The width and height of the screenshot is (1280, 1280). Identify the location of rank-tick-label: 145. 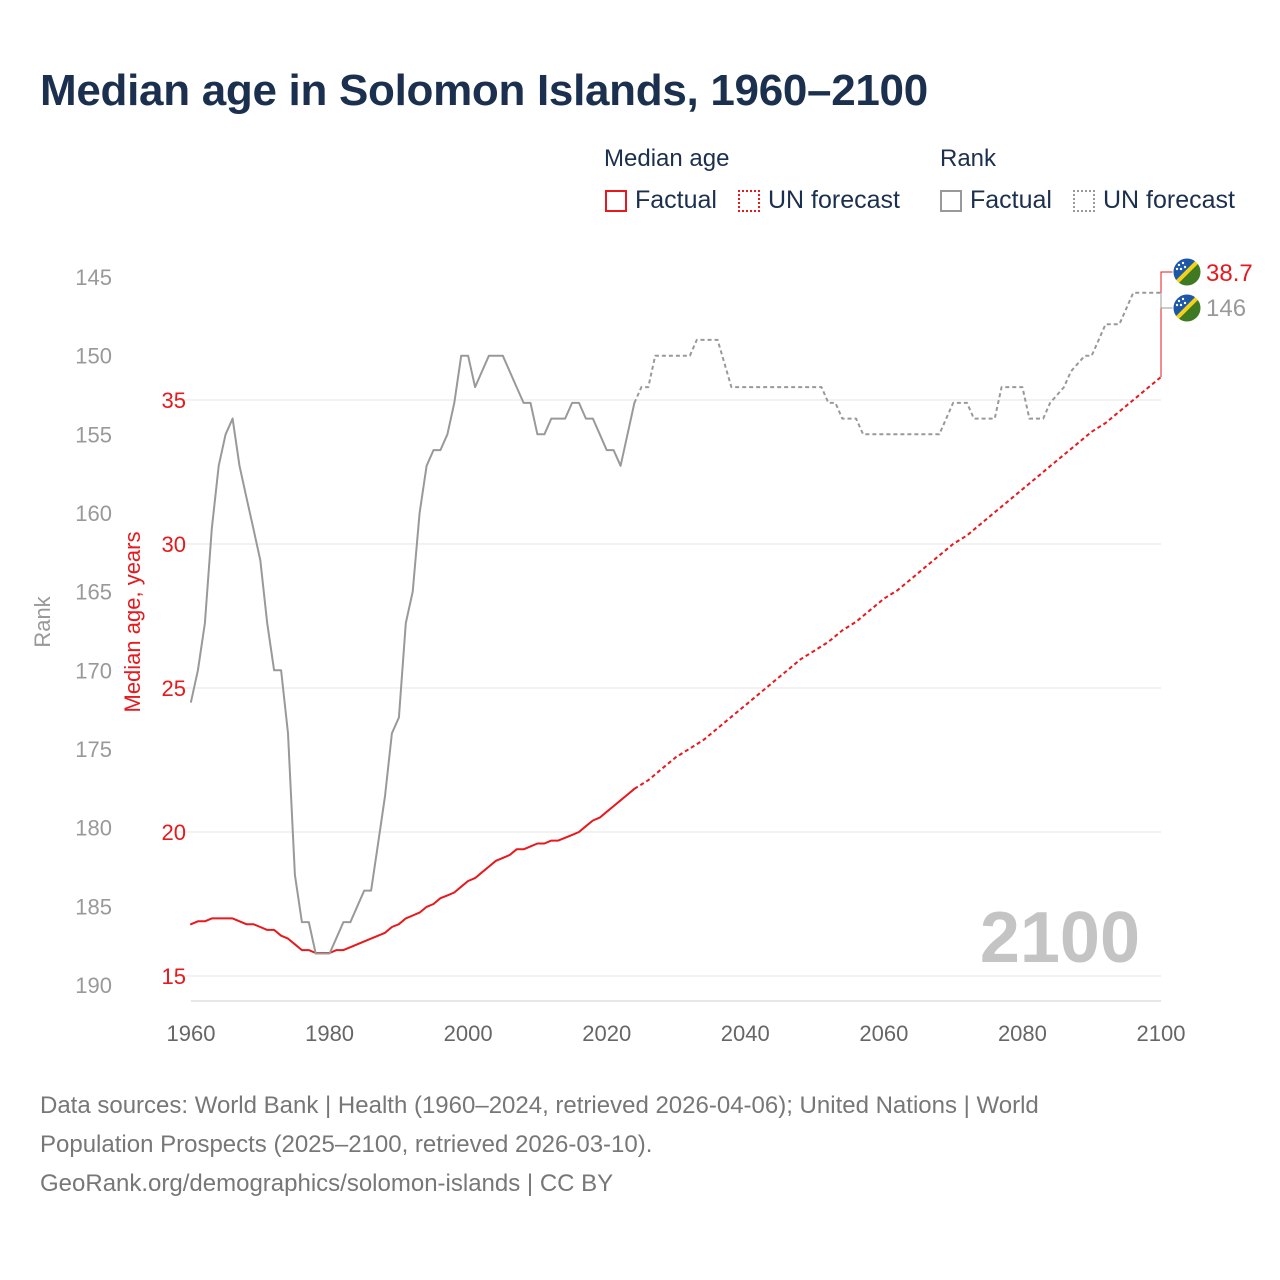
(93, 277).